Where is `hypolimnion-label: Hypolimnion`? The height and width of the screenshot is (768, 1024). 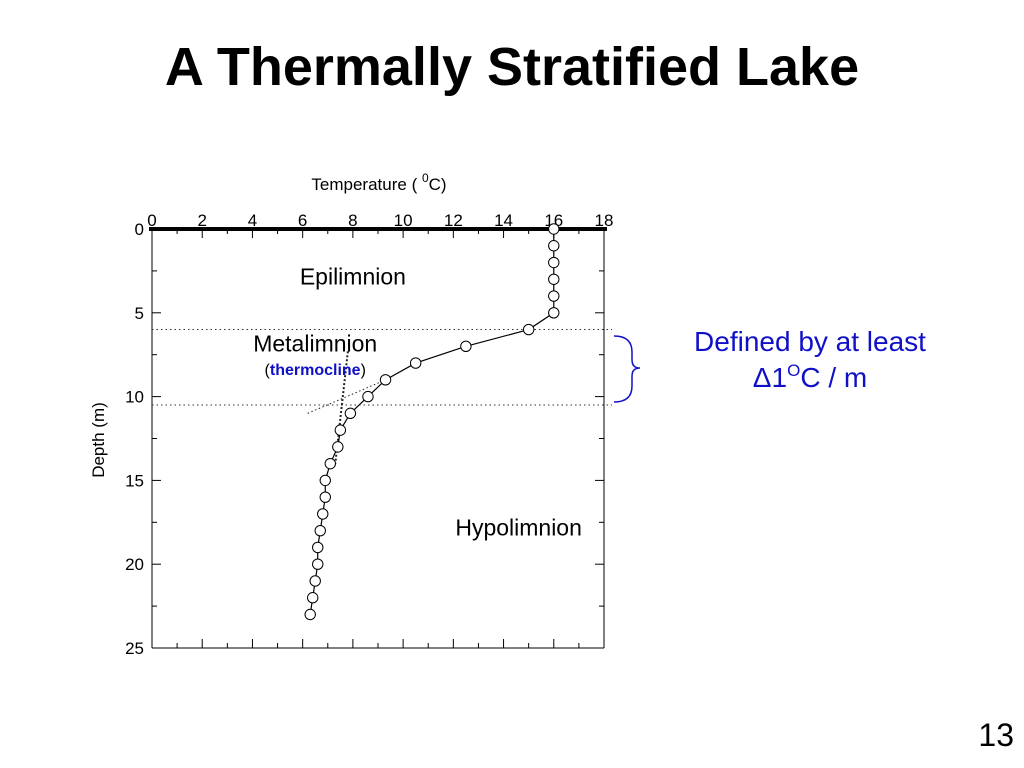
hypolimnion-label: Hypolimnion is located at coordinates (518, 528).